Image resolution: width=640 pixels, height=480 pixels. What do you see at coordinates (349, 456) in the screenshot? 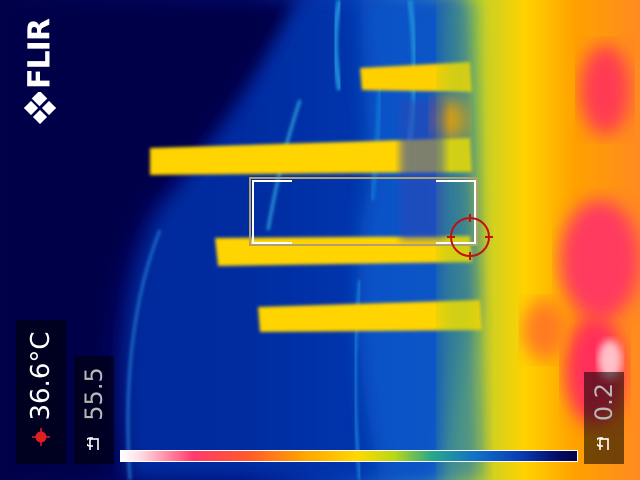
I see `temperature-color-scale` at bounding box center [349, 456].